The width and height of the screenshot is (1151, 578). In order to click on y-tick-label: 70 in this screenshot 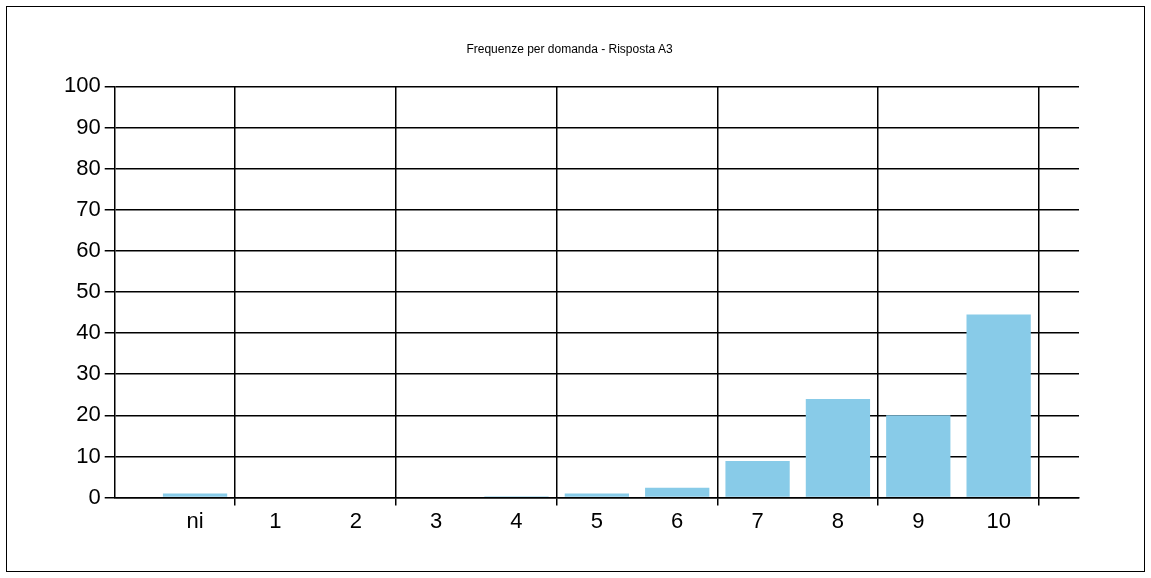, I will do `click(88, 208)`.